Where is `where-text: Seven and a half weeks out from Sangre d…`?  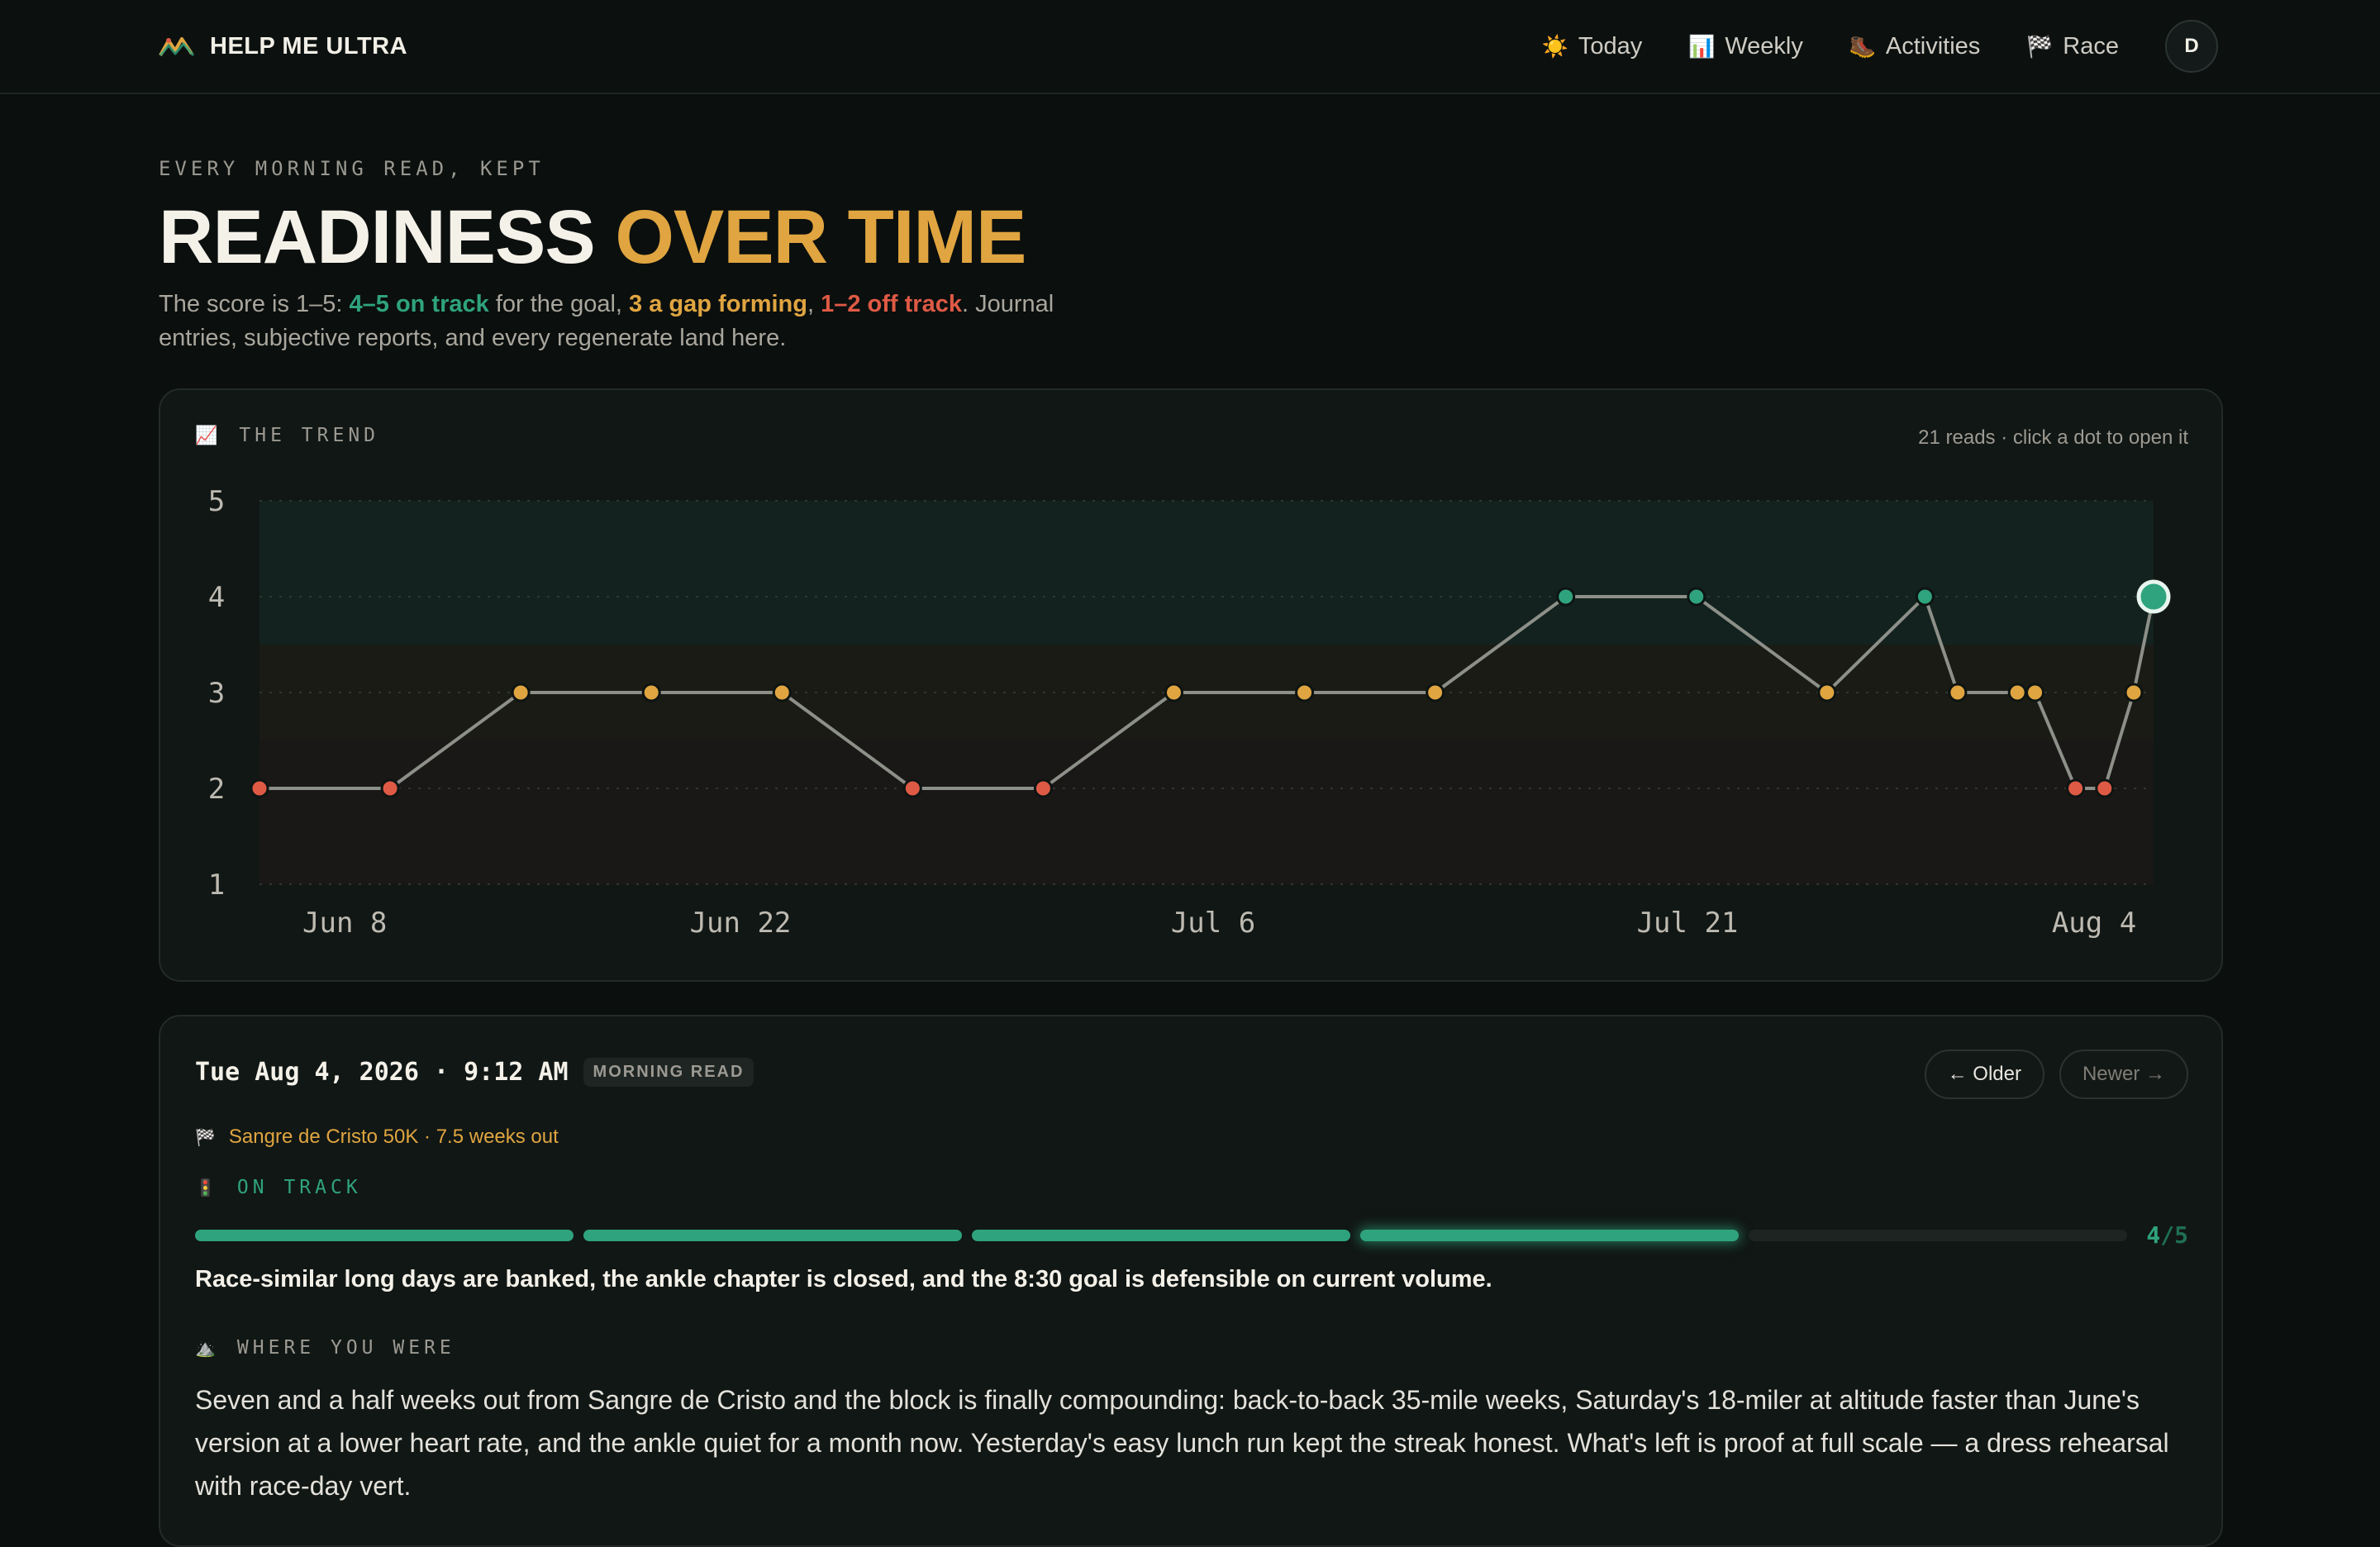 where-text: Seven and a half weeks out from Sangre d… is located at coordinates (1182, 1443).